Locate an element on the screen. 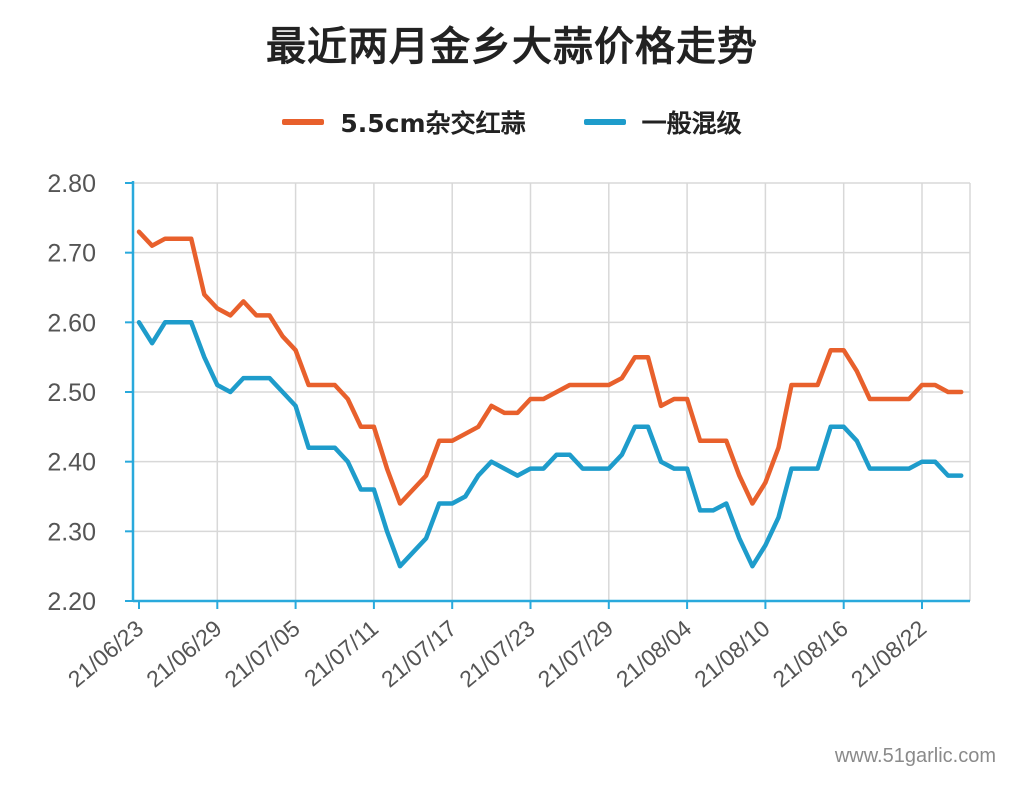  y-tick-label: 2.70 is located at coordinates (71, 254).